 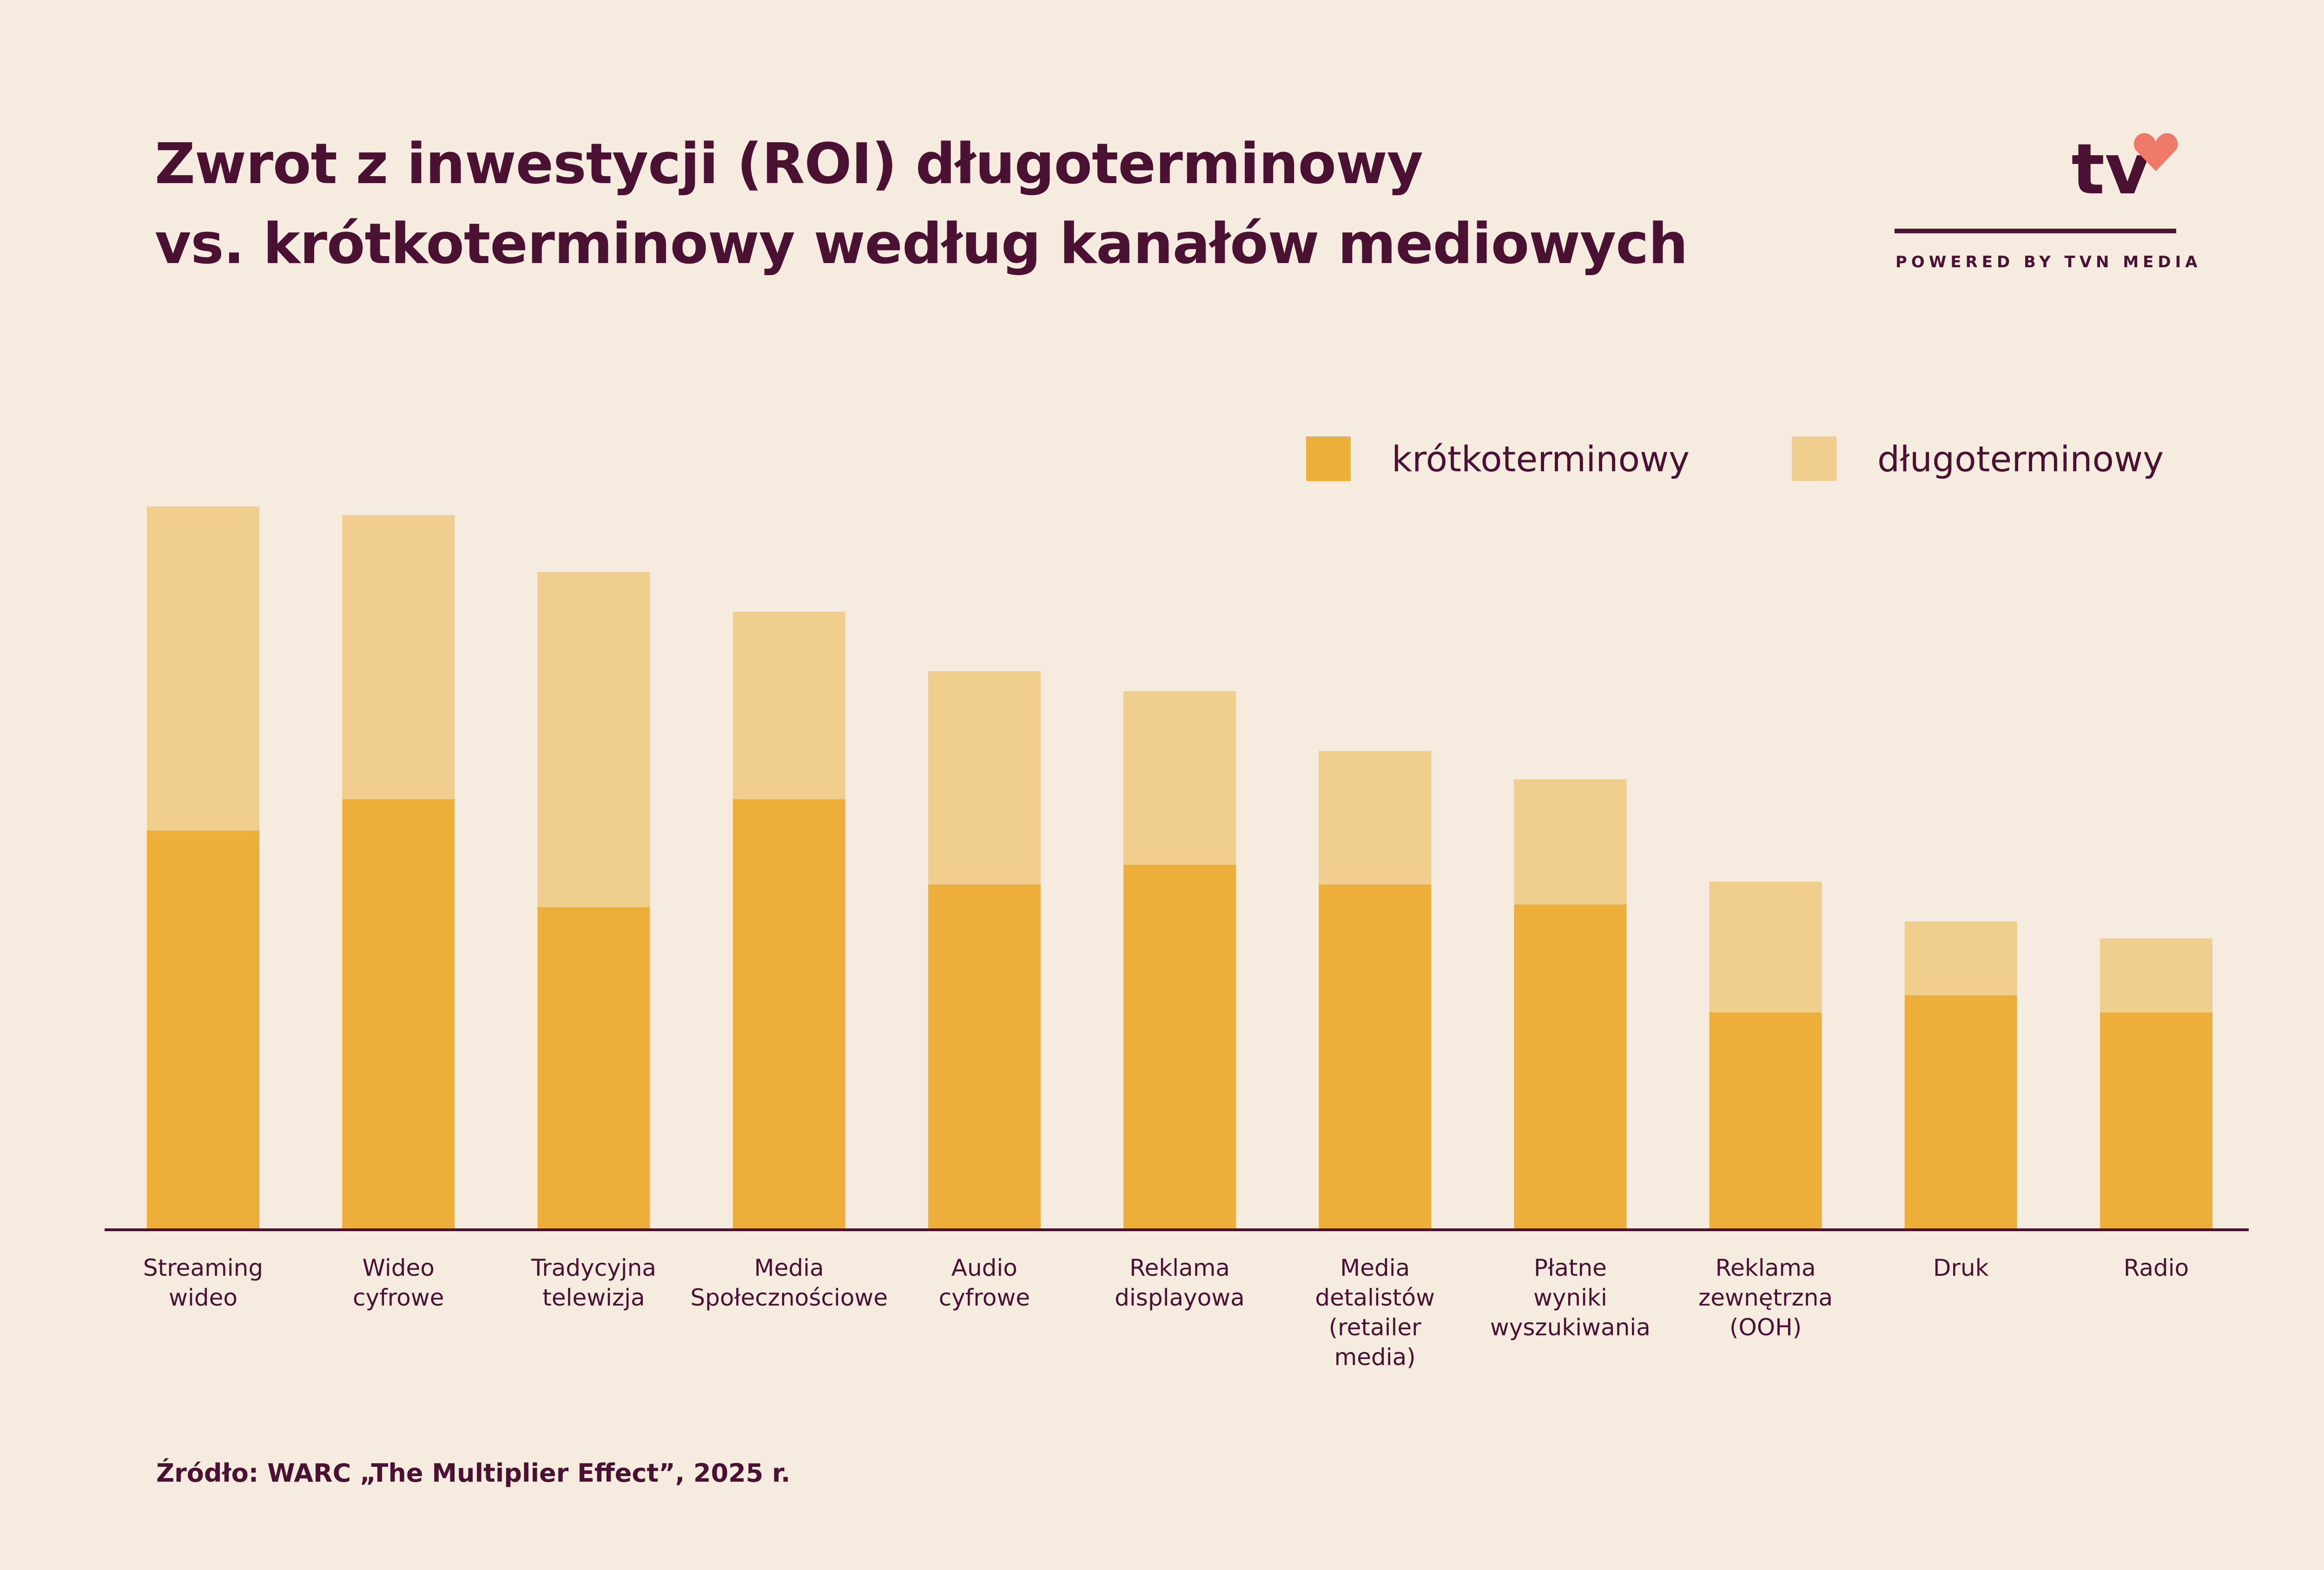 I want to click on x-tick-label-8: Reklama zewnętrzna (OOH), so click(x=1765, y=1298).